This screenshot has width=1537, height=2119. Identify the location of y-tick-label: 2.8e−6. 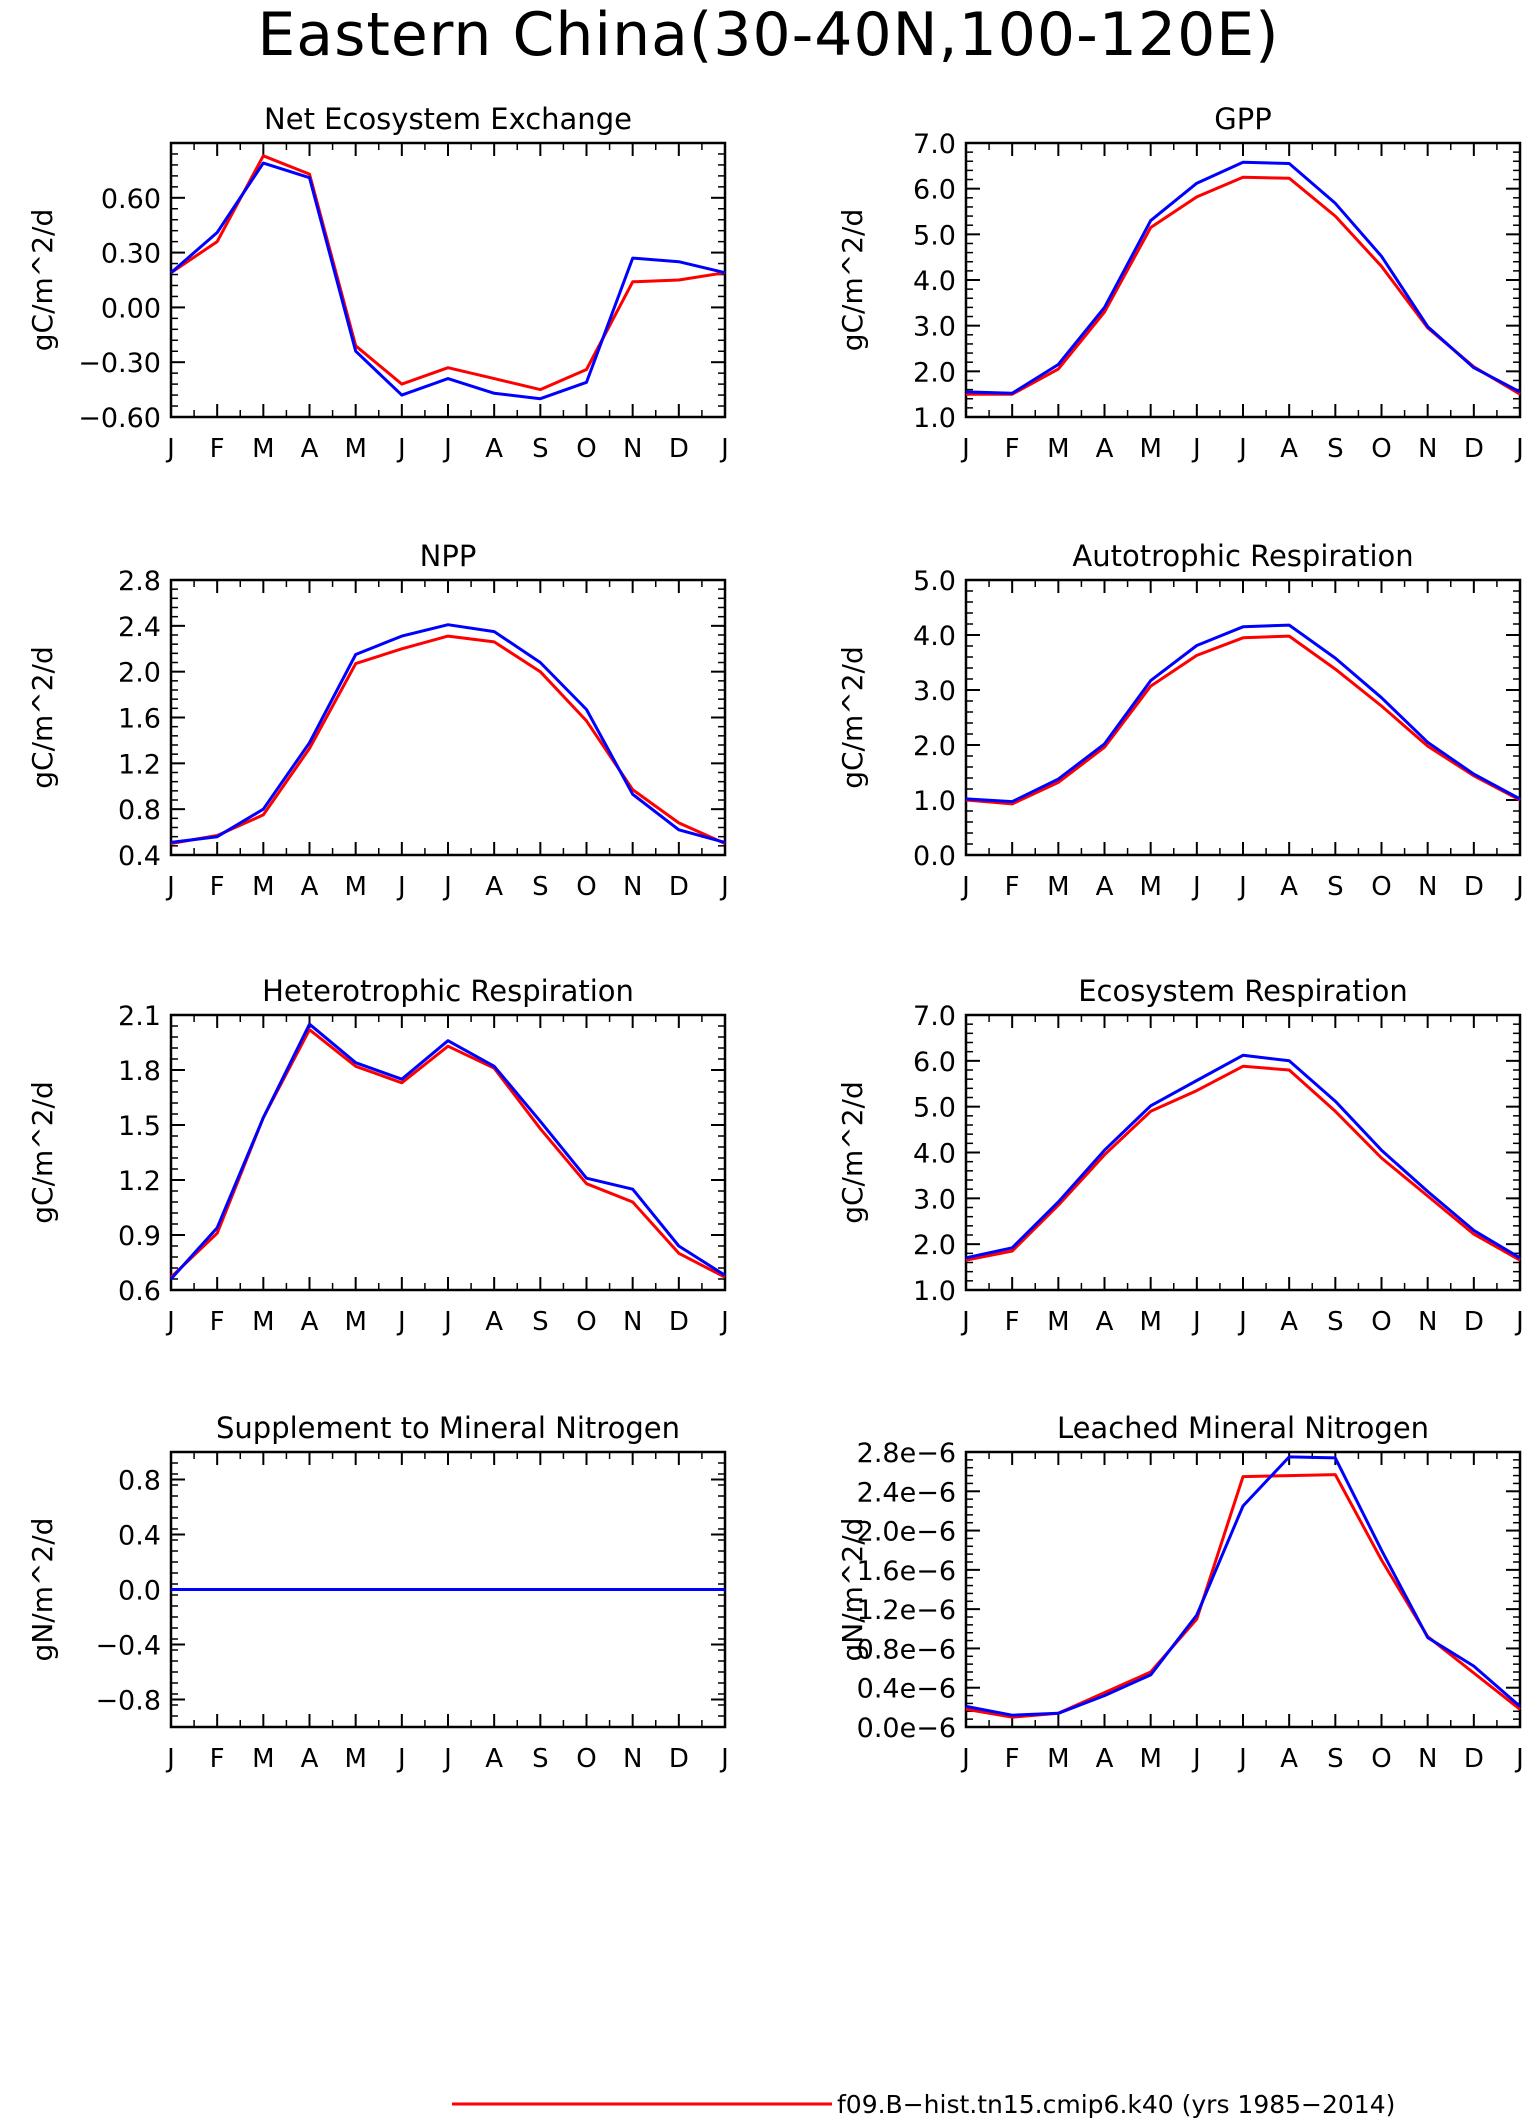
(906, 1453).